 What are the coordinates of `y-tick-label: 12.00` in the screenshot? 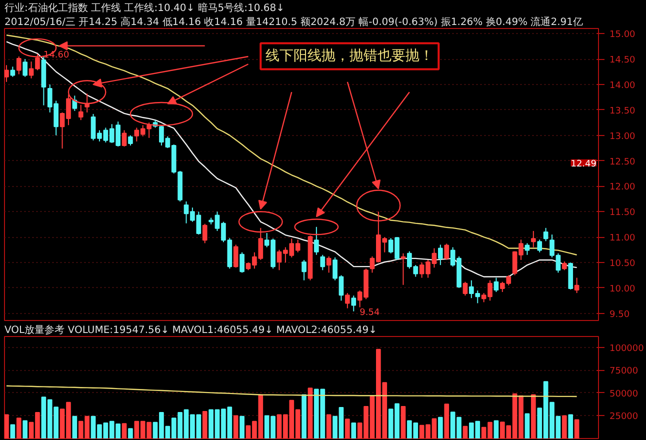 It's located at (623, 187).